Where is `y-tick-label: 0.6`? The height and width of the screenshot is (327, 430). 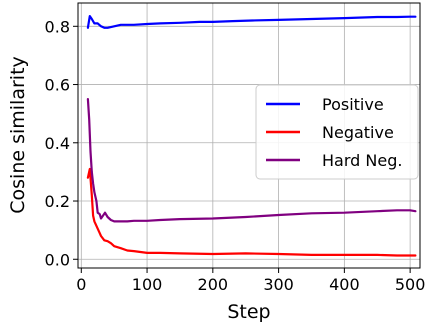
y-tick-label: 0.6 is located at coordinates (57, 85).